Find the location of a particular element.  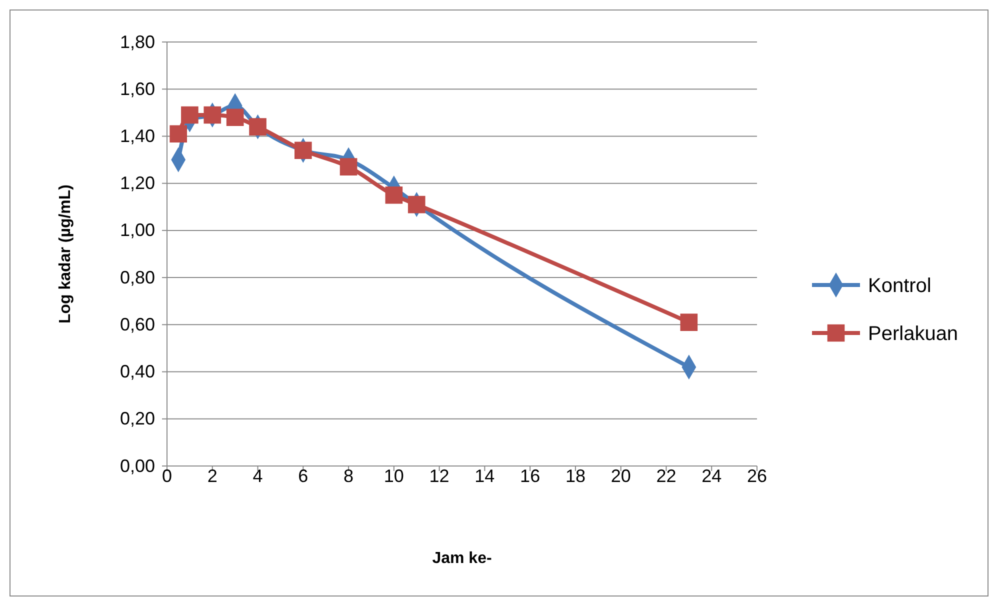

x-tick-label: 24 is located at coordinates (712, 476).